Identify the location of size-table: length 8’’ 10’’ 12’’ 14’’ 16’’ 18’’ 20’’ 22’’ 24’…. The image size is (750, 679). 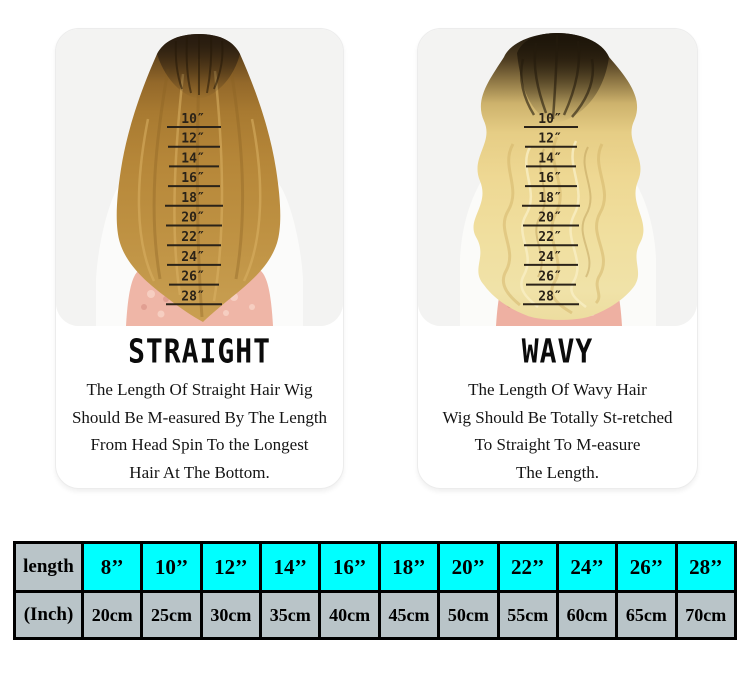
(375, 590).